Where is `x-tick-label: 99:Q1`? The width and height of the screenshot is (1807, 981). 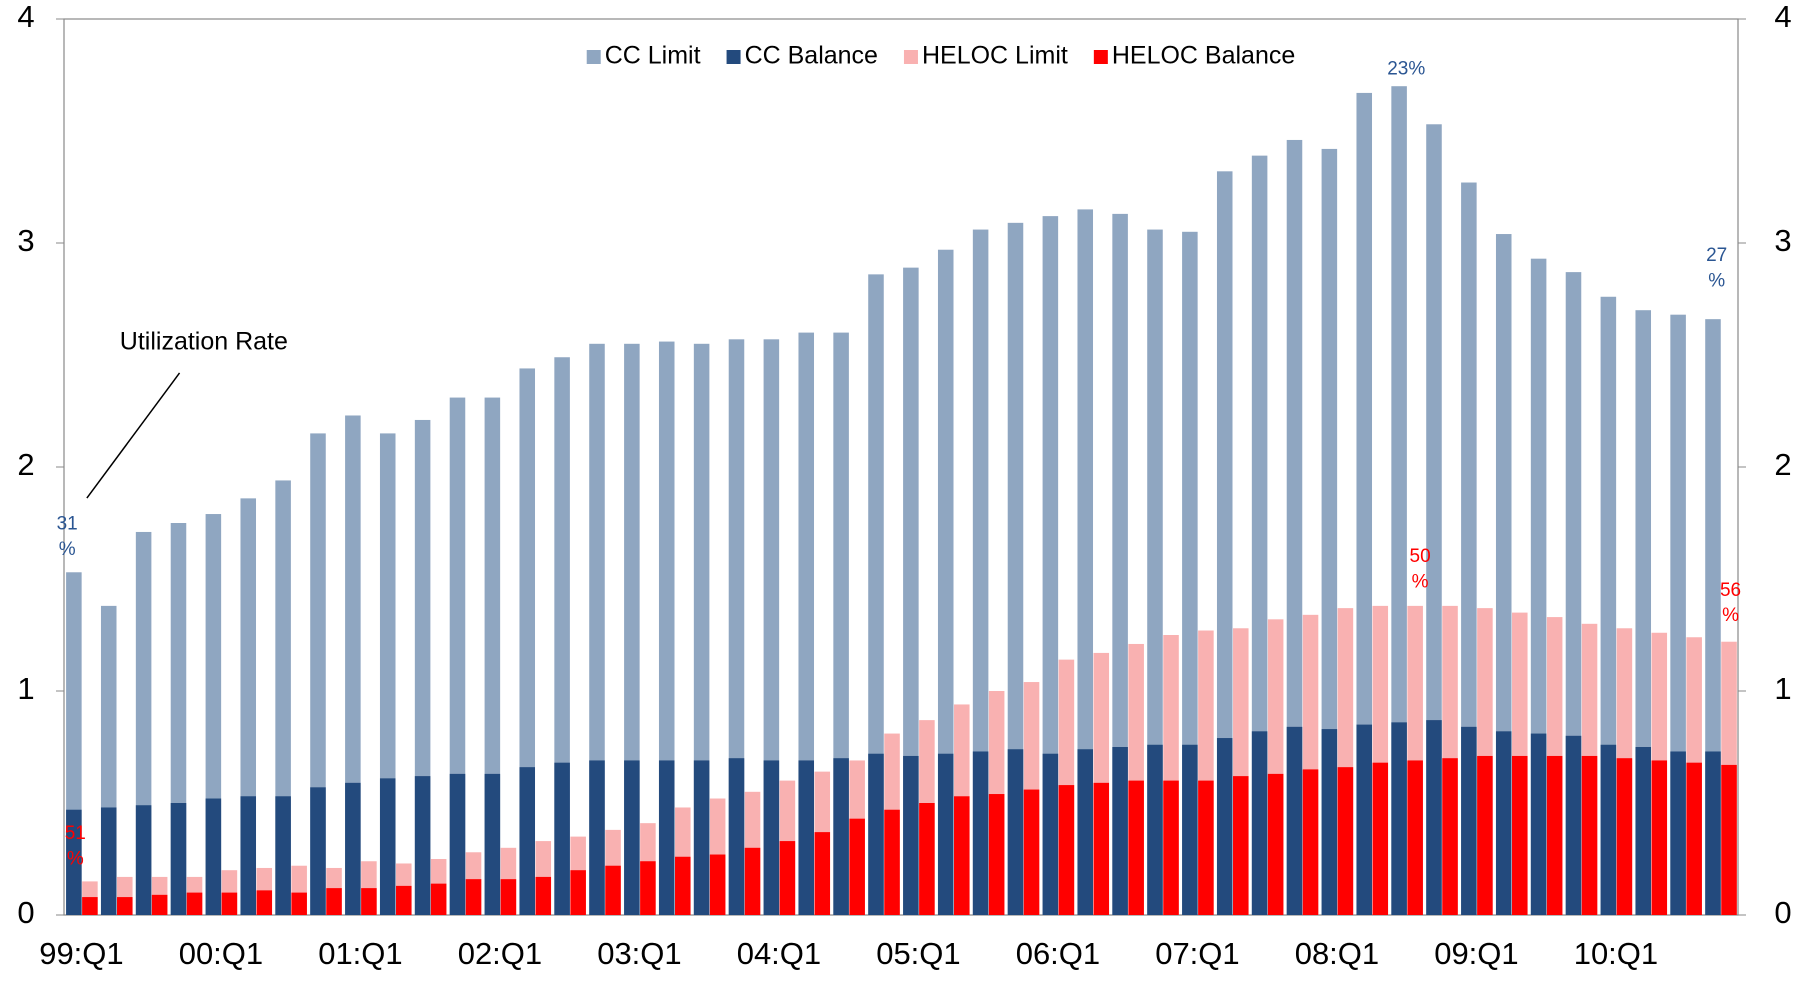
x-tick-label: 99:Q1 is located at coordinates (81, 953).